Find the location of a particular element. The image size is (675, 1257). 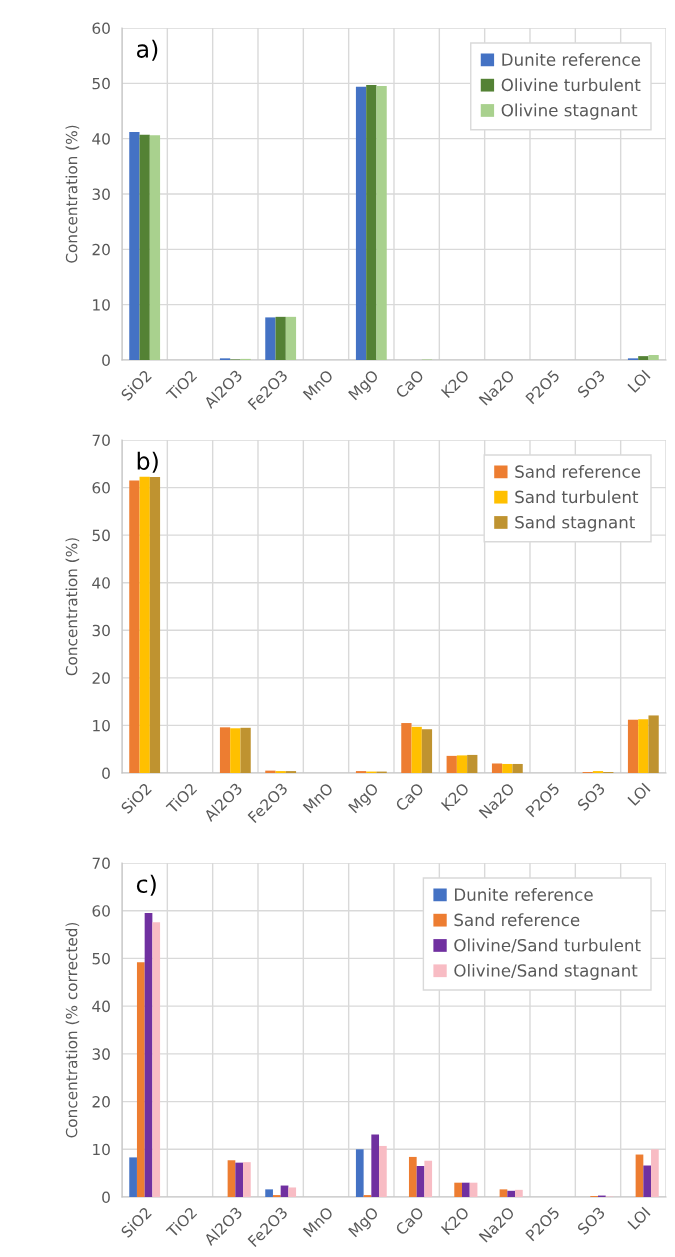

chart-title: b) is located at coordinates (147, 462).